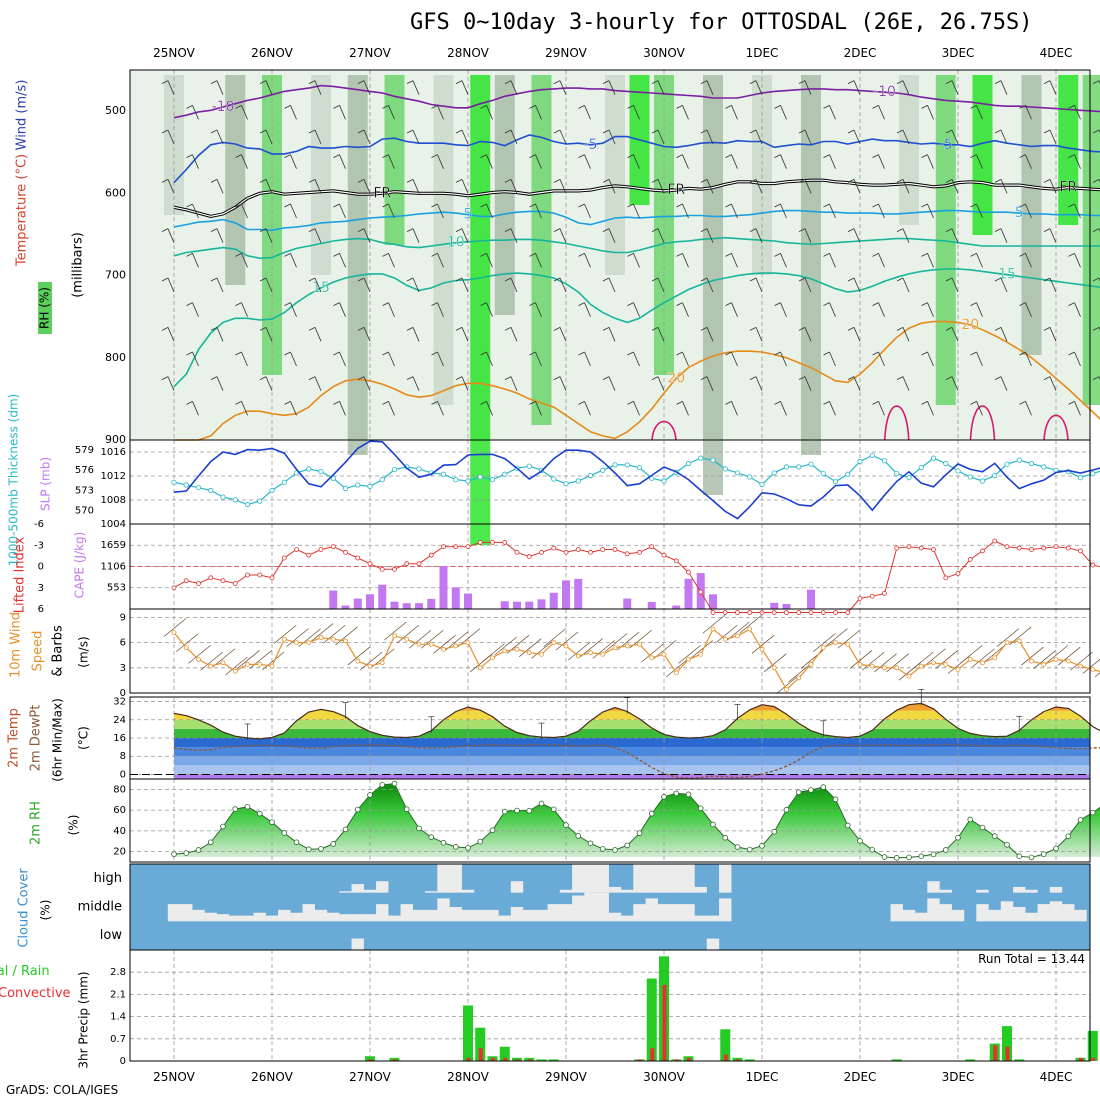 Image resolution: width=1100 pixels, height=1100 pixels. I want to click on tick-label: 20, so click(119, 852).